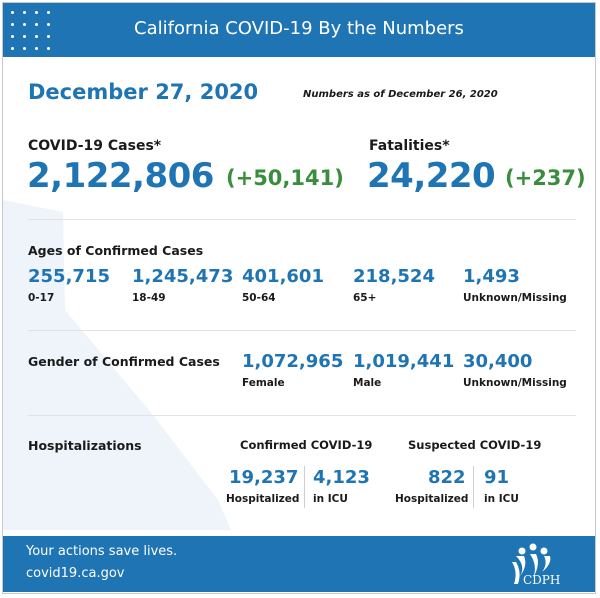  I want to click on gender-label: Unknown/Missing, so click(515, 383).